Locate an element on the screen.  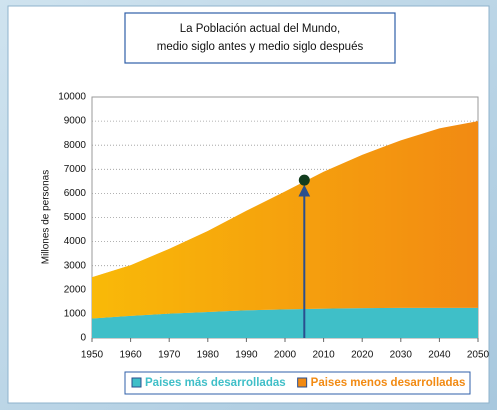
y-tick-label: 10000 is located at coordinates (72, 97).